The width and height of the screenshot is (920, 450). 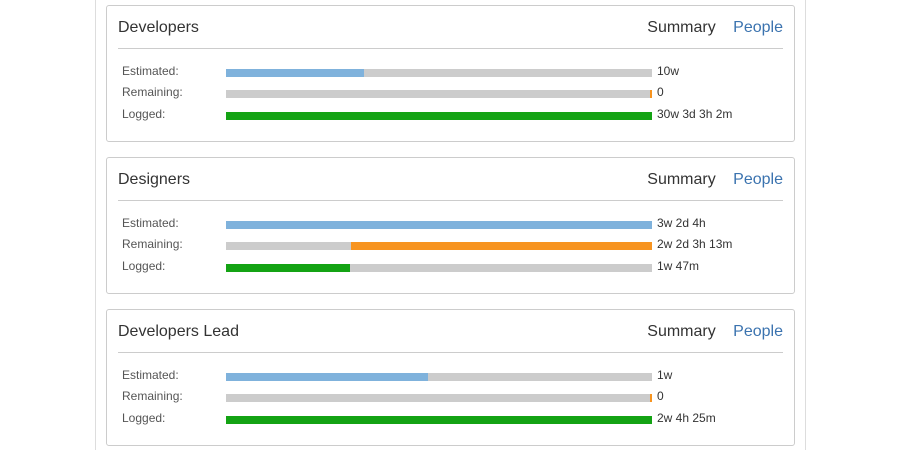 I want to click on logged-row: Logged: 2w 4h 25m, so click(x=452, y=420).